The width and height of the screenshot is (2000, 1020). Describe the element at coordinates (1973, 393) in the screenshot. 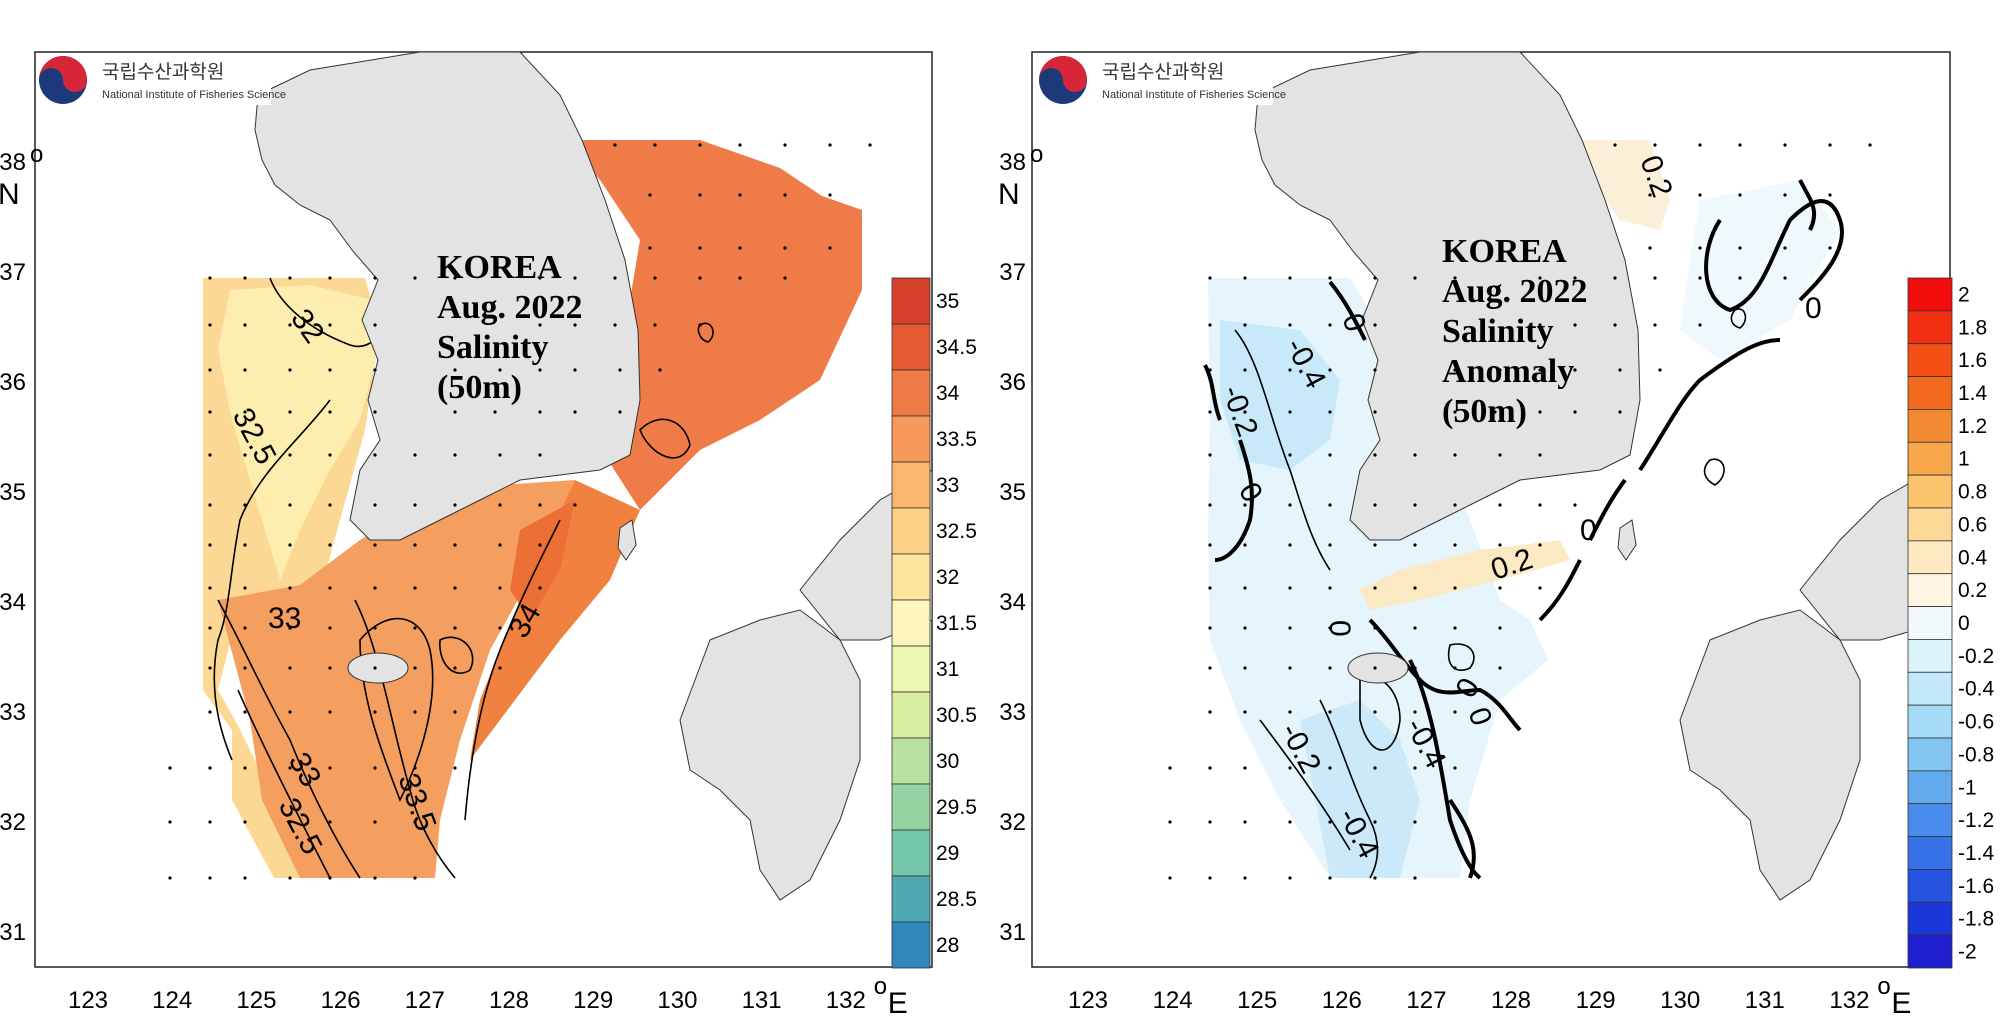

I see `colorbar-label: 1.4` at that location.